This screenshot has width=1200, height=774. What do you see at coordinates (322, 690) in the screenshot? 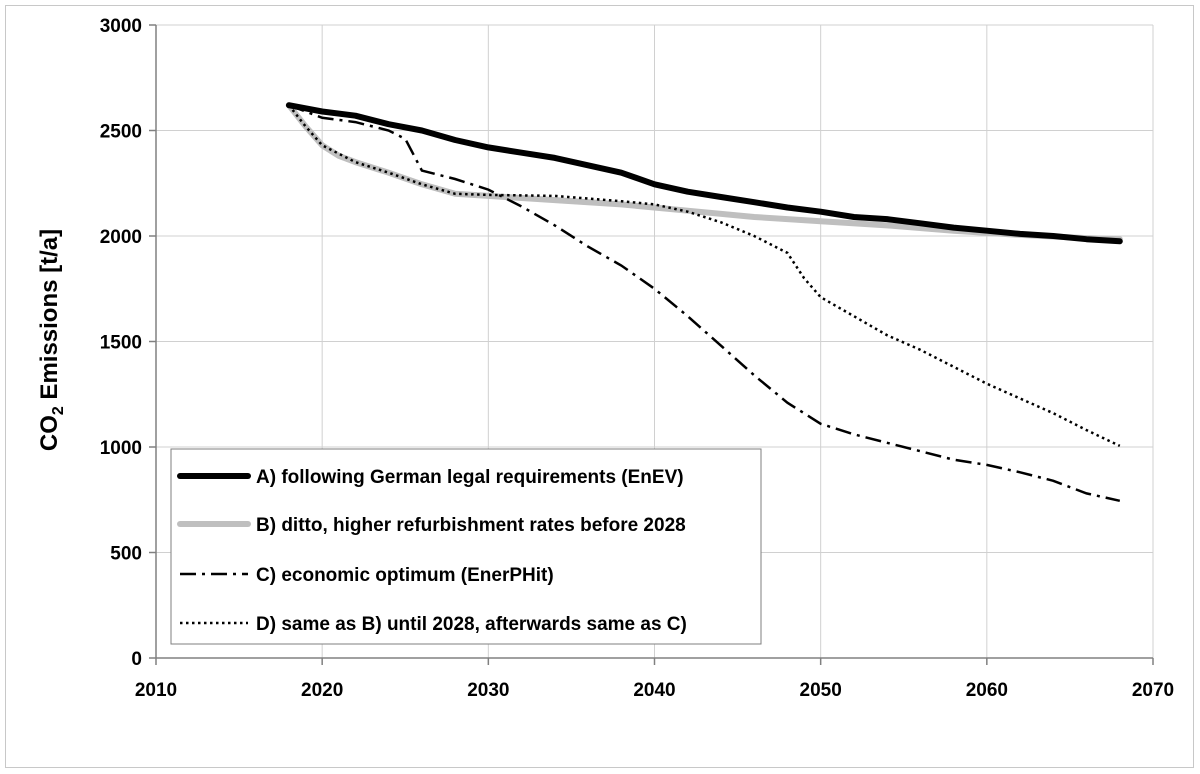
I see `x-tick-label: 2020` at bounding box center [322, 690].